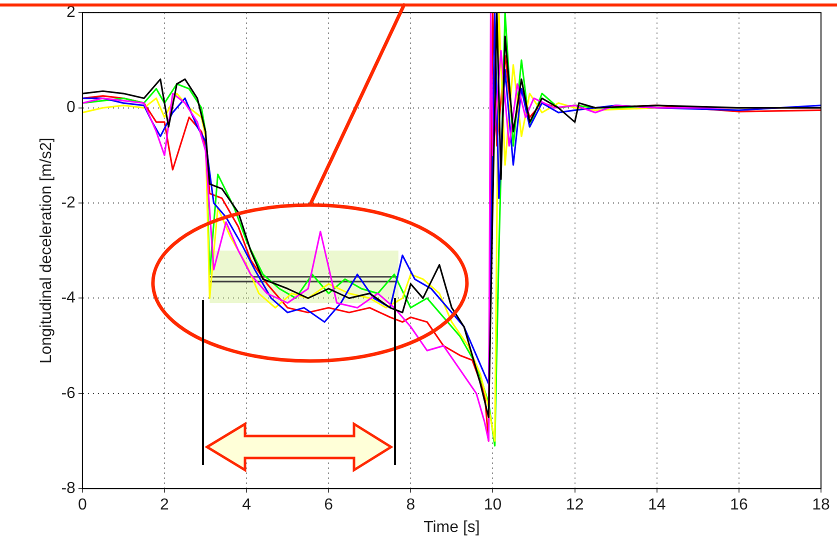  Describe the element at coordinates (657, 505) in the screenshot. I see `x-tick-label: 14` at that location.